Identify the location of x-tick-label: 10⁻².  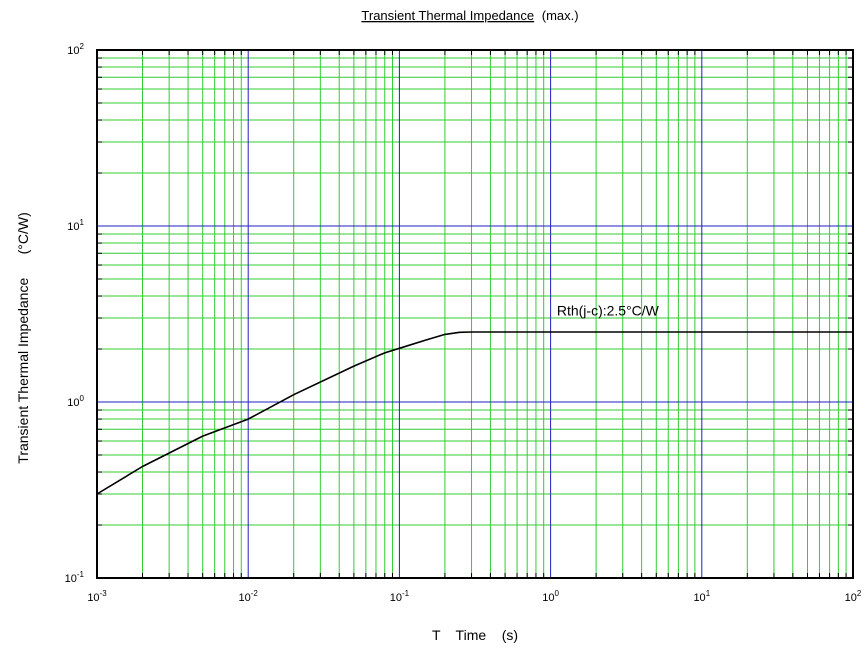
(249, 596).